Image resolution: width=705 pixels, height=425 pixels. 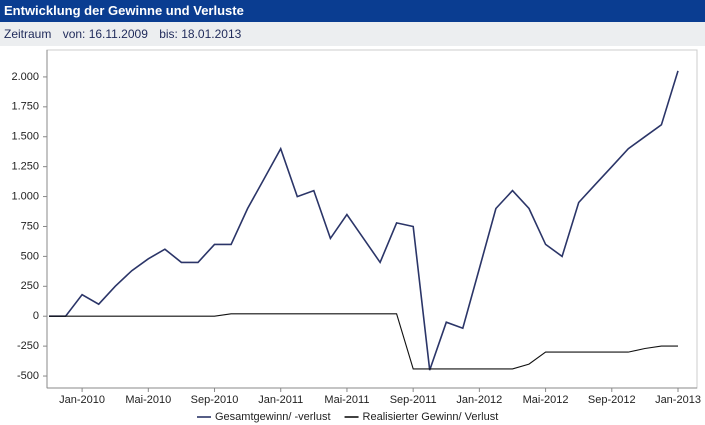 What do you see at coordinates (678, 400) in the screenshot?
I see `x-tick-label: Jan-2013` at bounding box center [678, 400].